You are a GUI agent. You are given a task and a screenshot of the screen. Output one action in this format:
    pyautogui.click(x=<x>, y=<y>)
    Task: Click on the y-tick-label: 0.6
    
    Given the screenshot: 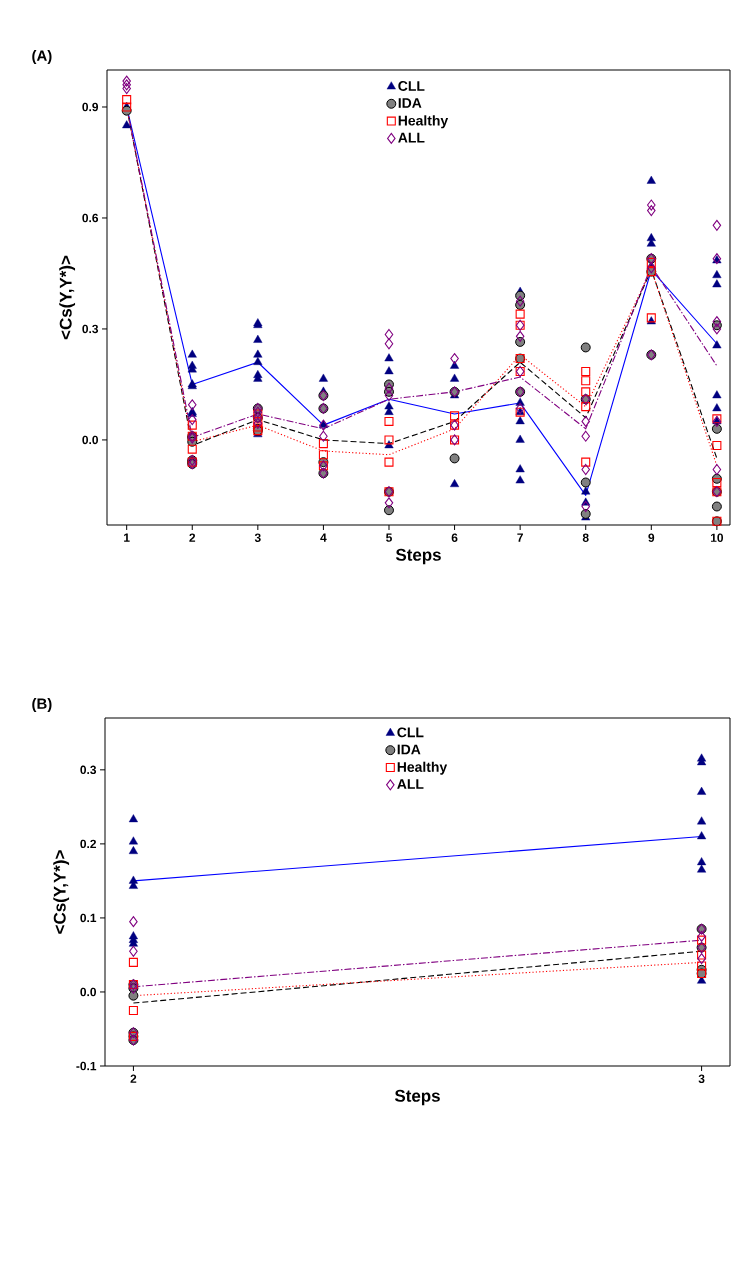 What is the action you would take?
    pyautogui.click(x=90, y=218)
    